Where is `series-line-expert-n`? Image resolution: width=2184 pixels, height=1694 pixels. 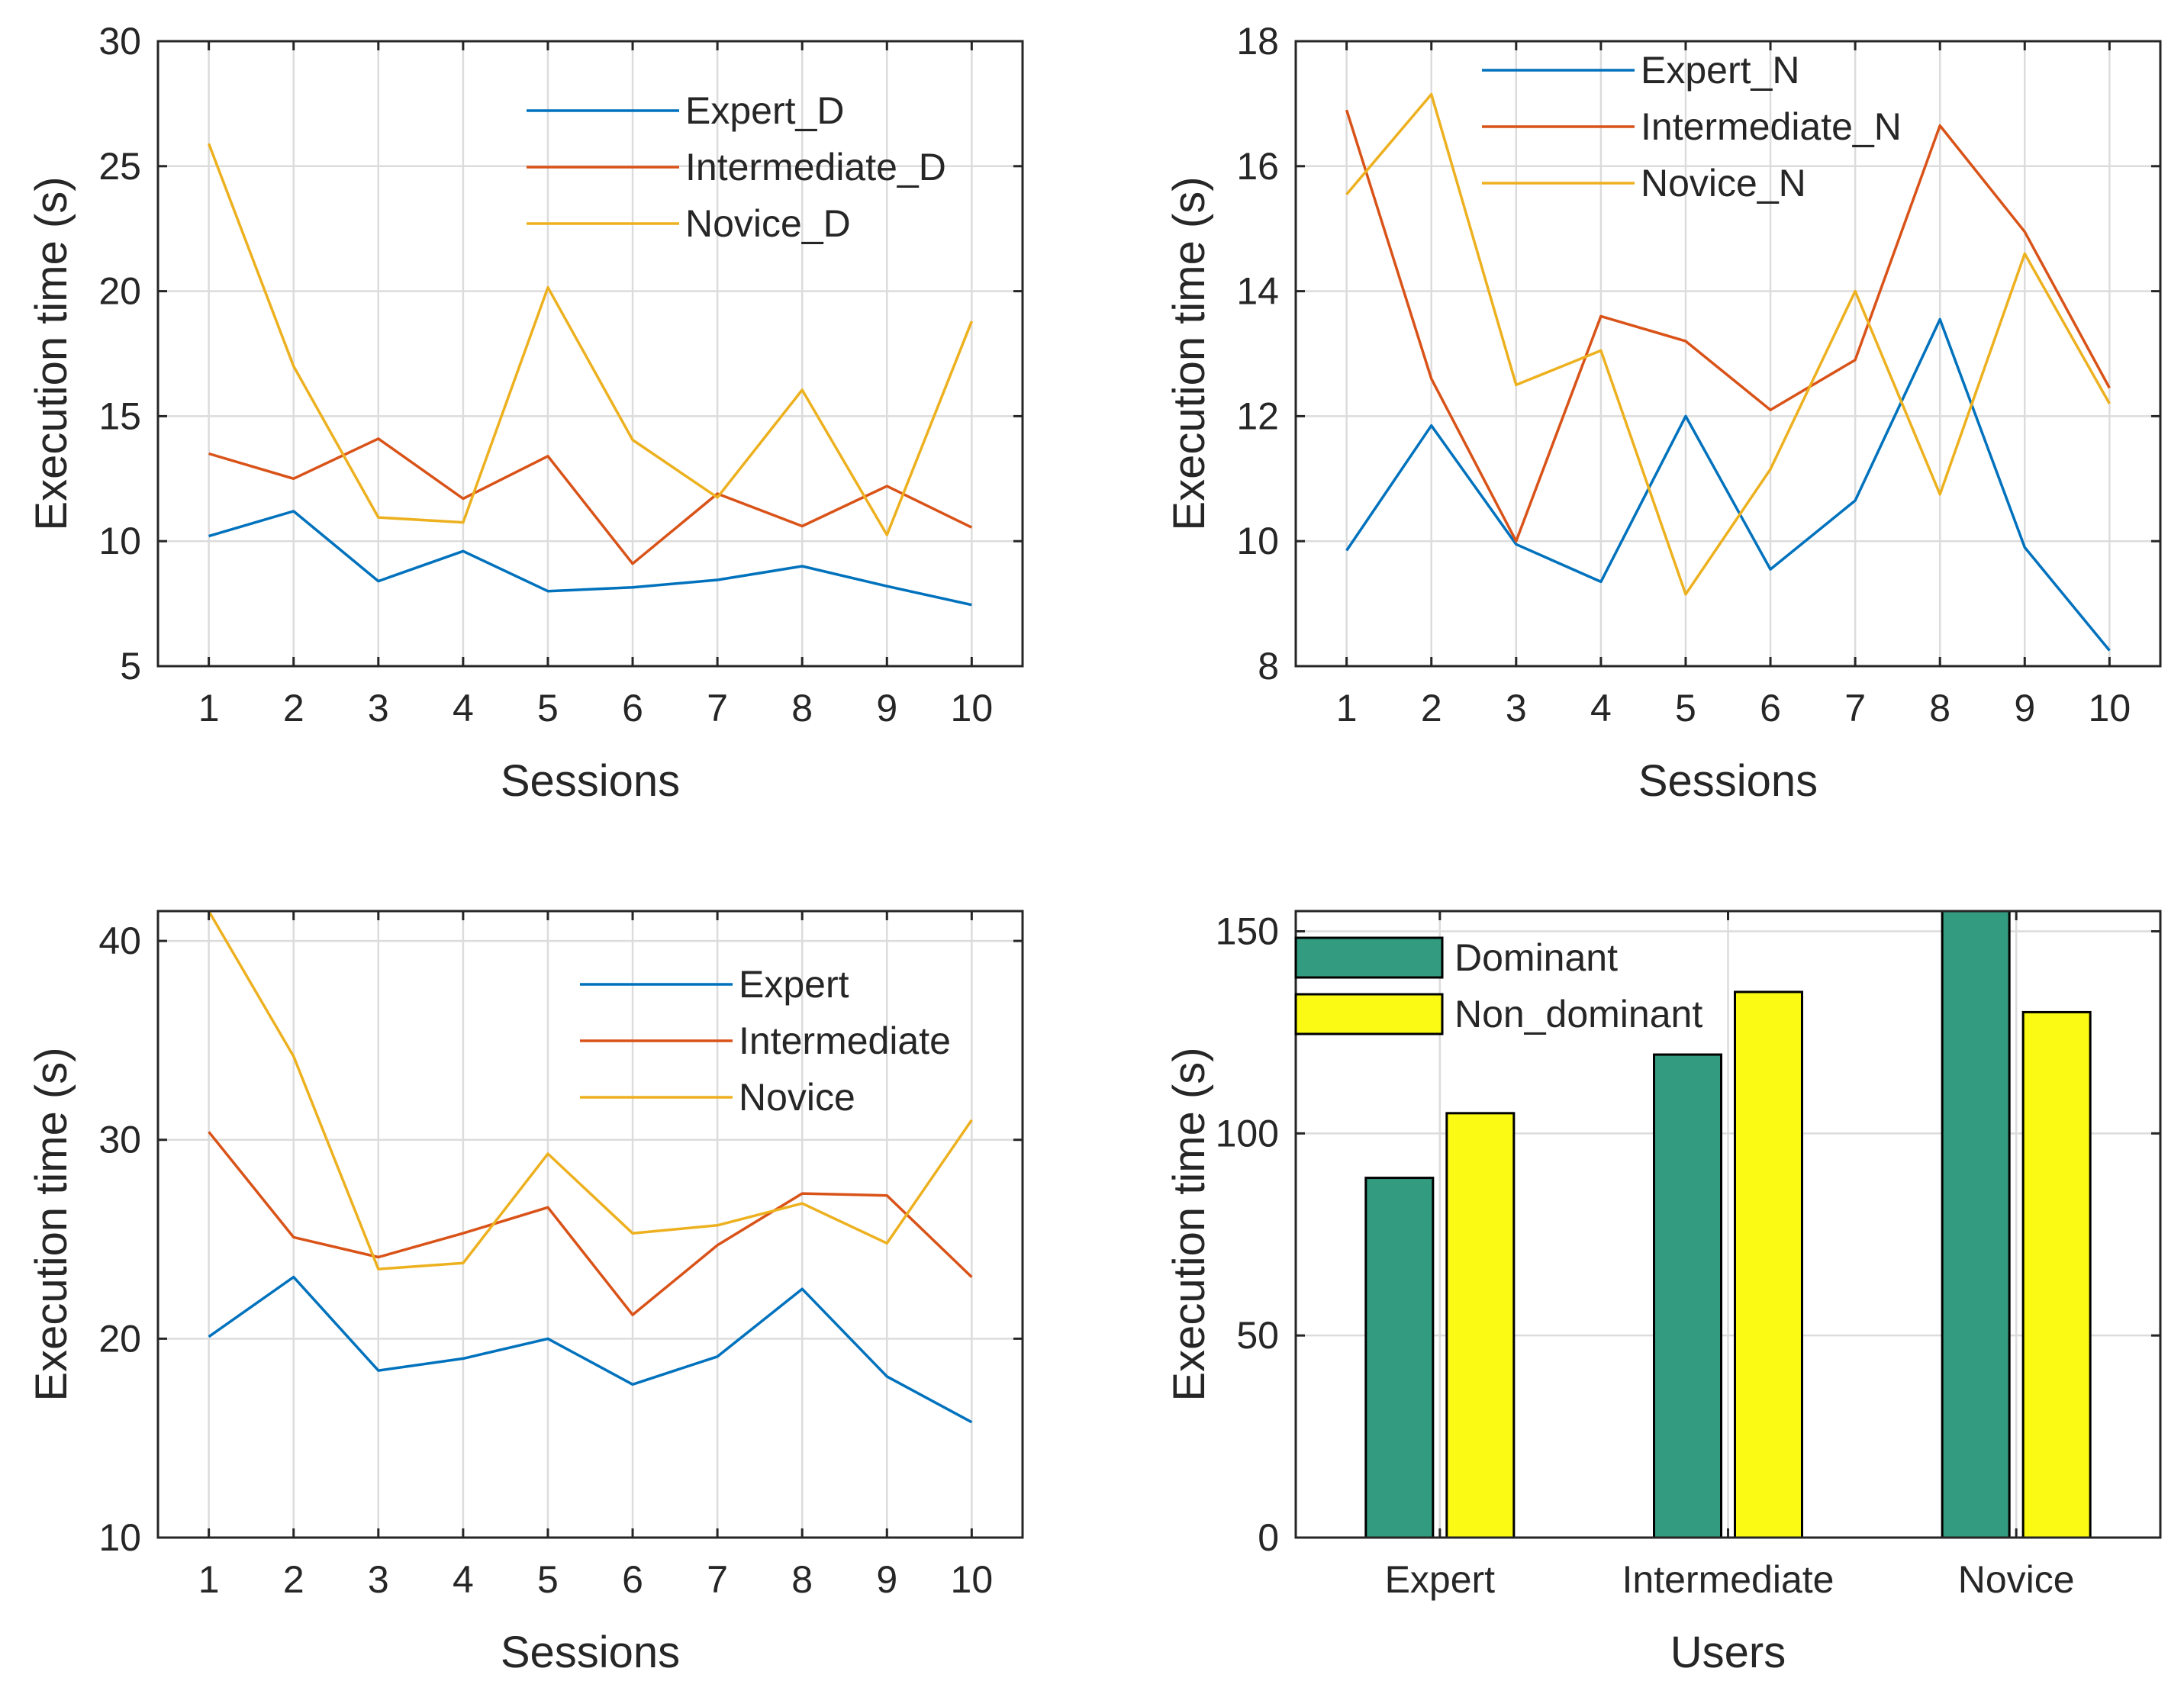 series-line-expert-n is located at coordinates (1728, 484).